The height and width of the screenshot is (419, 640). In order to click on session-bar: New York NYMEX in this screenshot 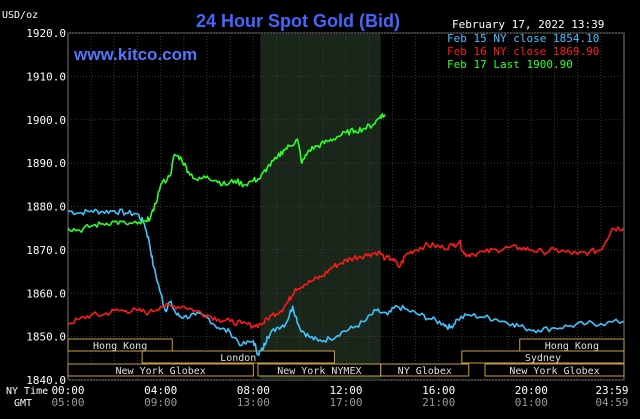, I will do `click(319, 370)`.